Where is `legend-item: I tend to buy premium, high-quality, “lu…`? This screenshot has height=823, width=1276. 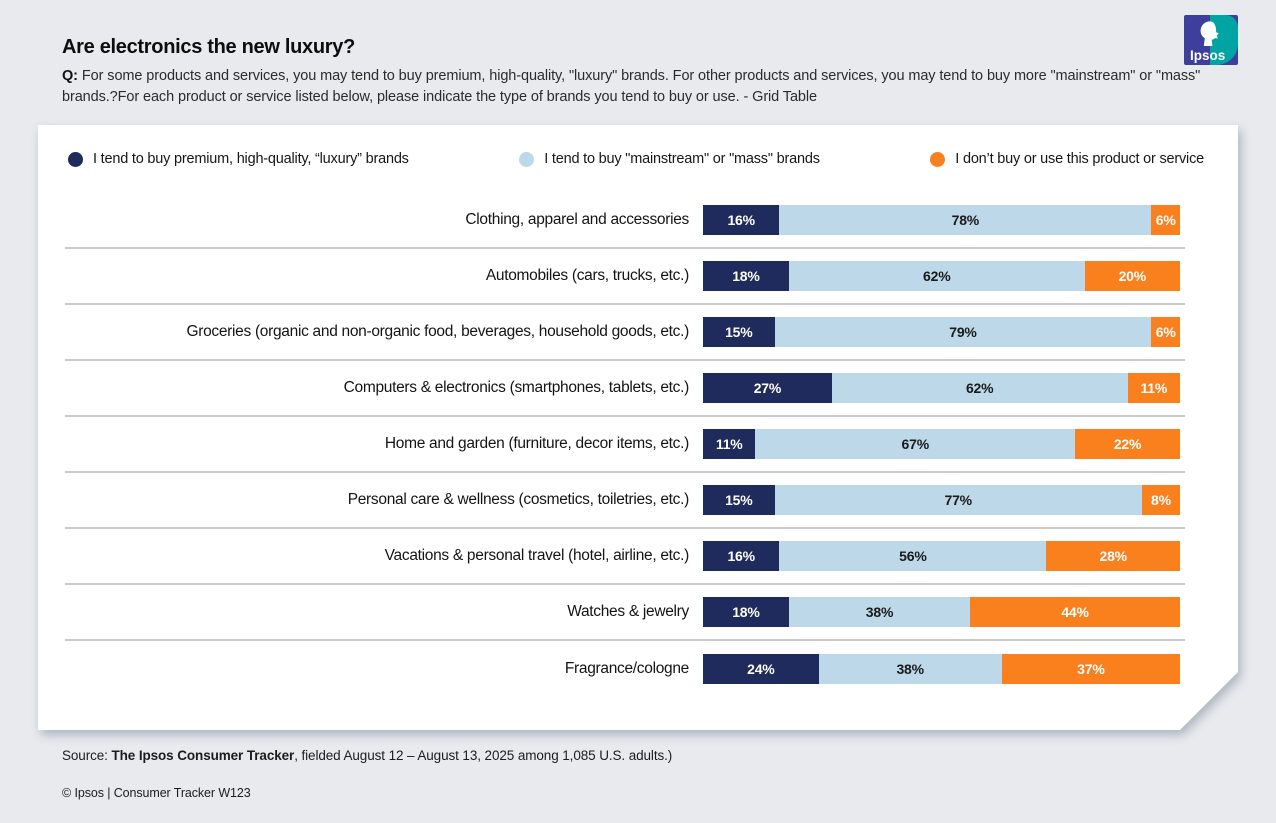 legend-item: I tend to buy premium, high-quality, “lu… is located at coordinates (238, 159).